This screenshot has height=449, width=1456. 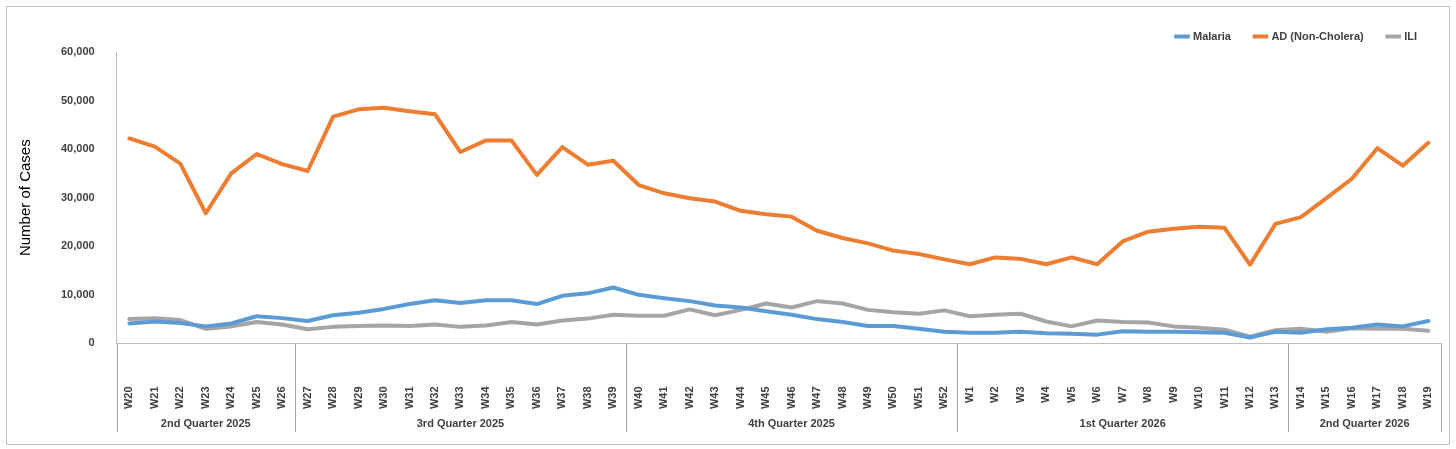 I want to click on y-tick-label: 50,000, so click(x=77, y=99).